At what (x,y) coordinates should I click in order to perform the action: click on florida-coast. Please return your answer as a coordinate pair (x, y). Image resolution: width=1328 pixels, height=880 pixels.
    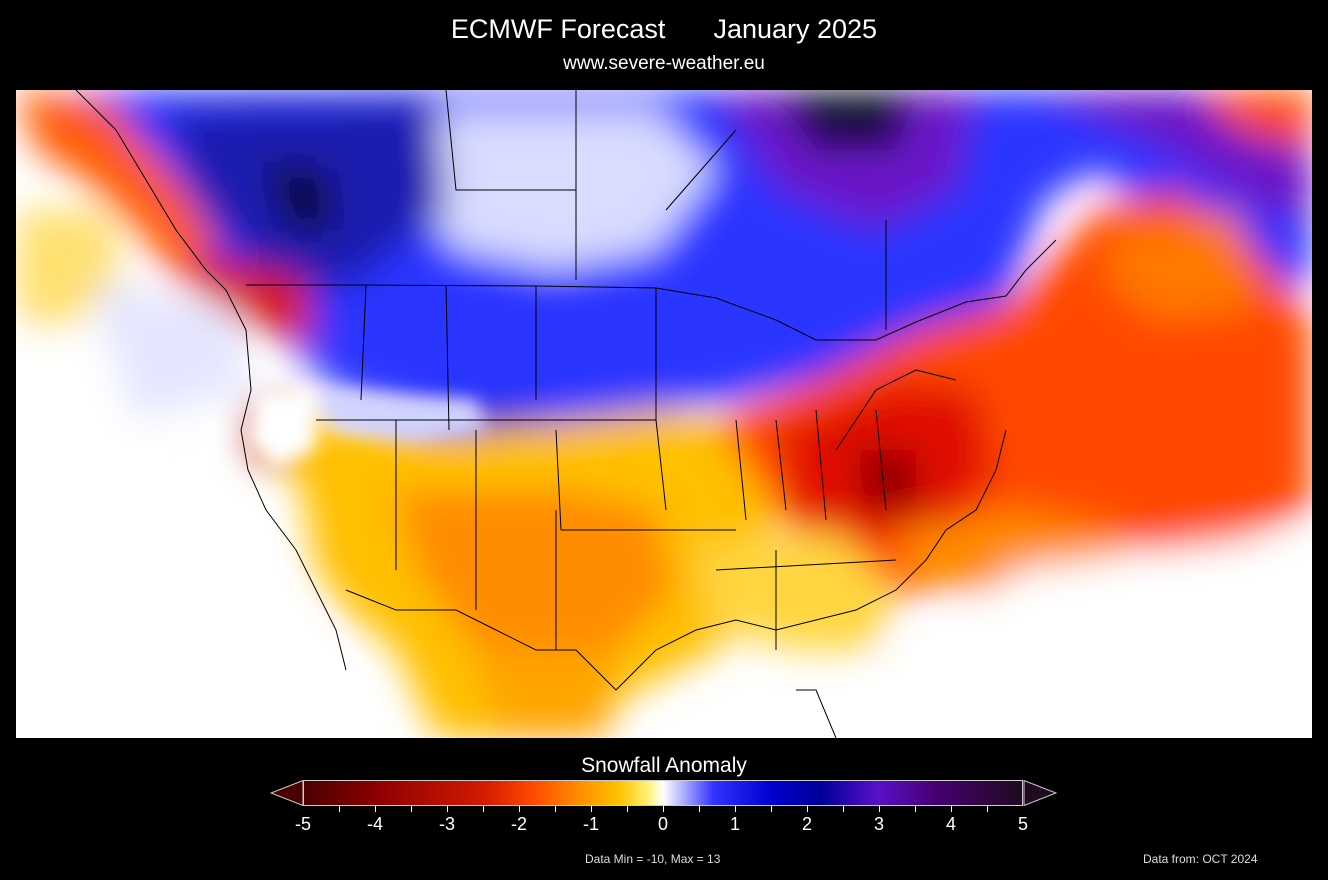
    Looking at the image, I should click on (816, 713).